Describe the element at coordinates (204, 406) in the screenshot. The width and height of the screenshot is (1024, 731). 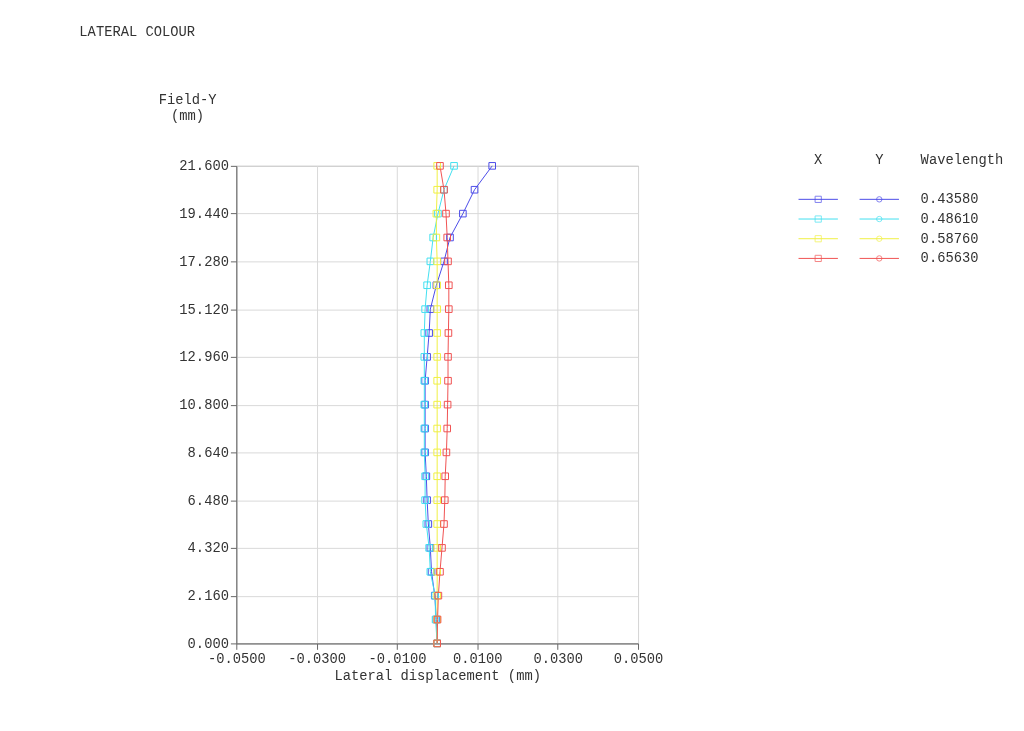
I see `y-tick-label: 10.800` at that location.